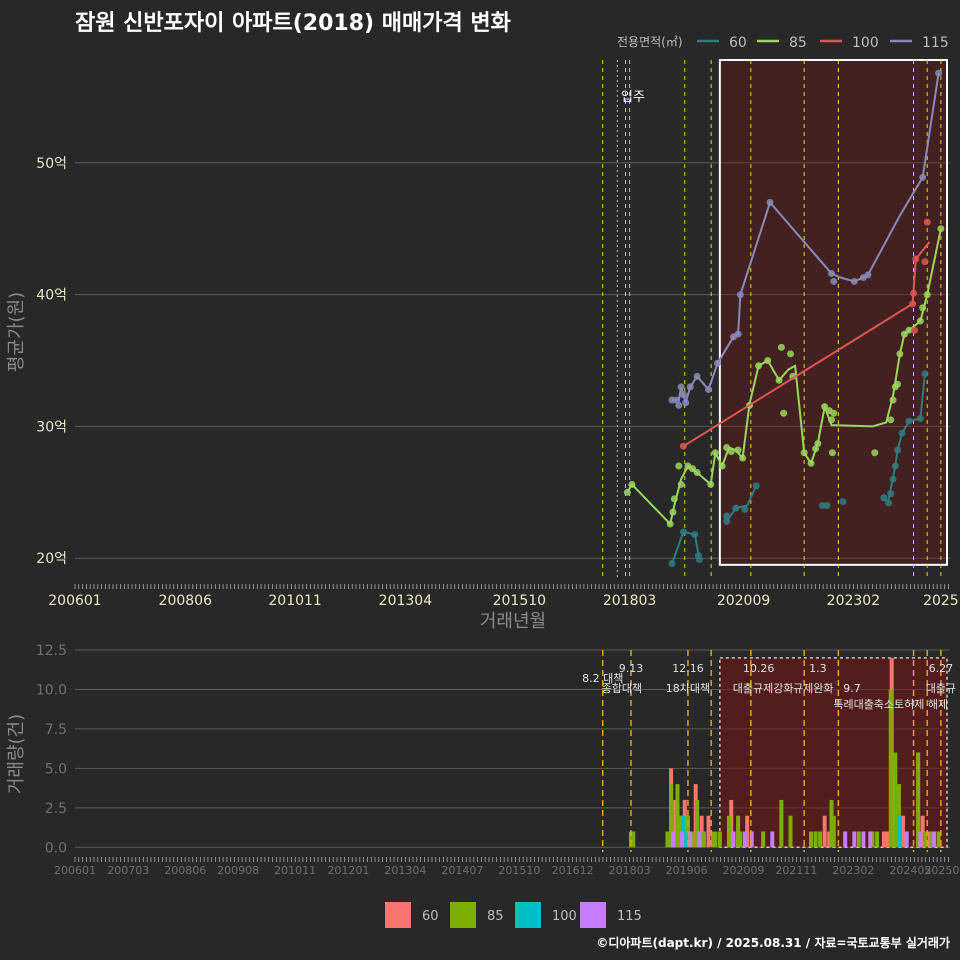 The height and width of the screenshot is (960, 960). Describe the element at coordinates (51, 559) in the screenshot. I see `y-tick-label: 20억` at that location.